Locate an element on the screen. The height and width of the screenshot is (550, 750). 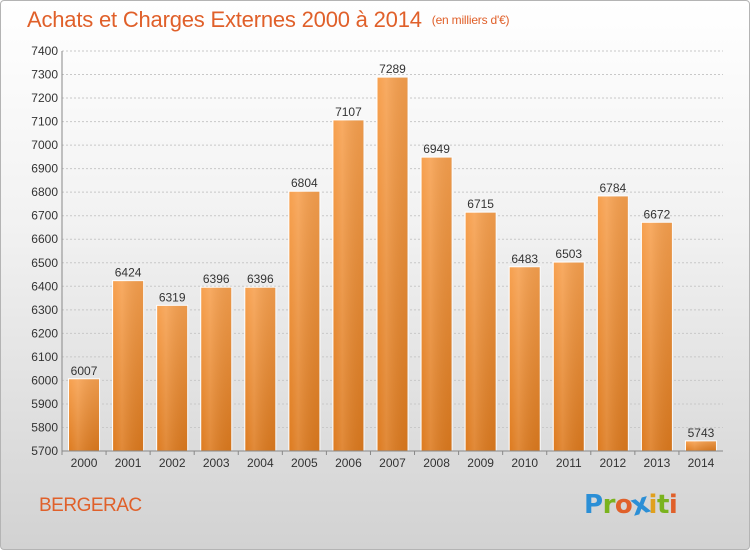
y-tick-label: 6700 is located at coordinates (44, 216).